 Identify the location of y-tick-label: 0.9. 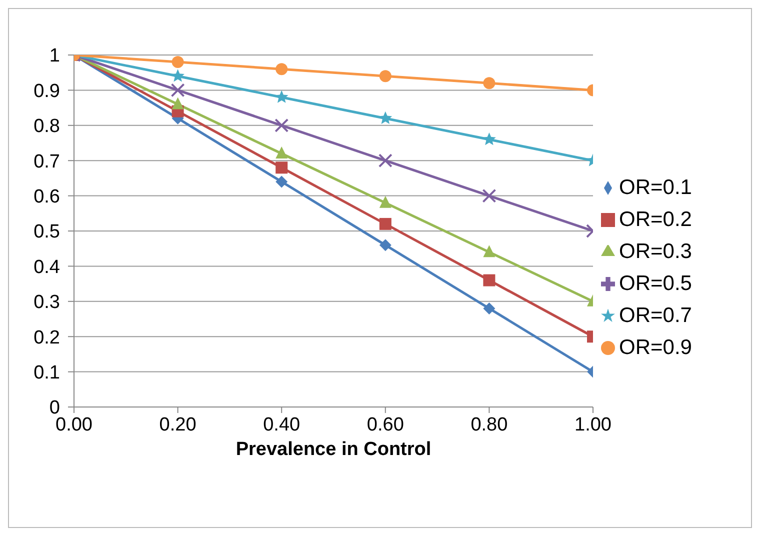
(47, 91).